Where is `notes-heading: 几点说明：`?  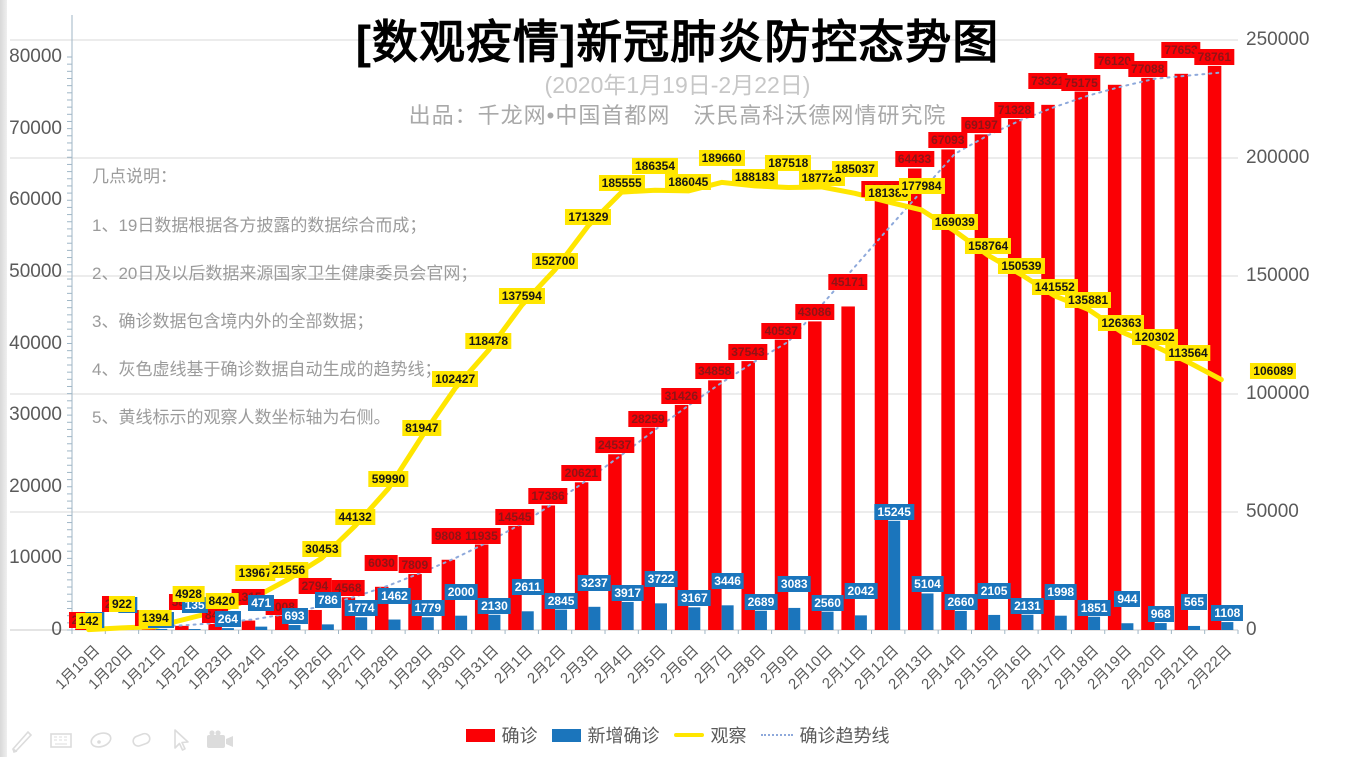 notes-heading: 几点说明： is located at coordinates (134, 176).